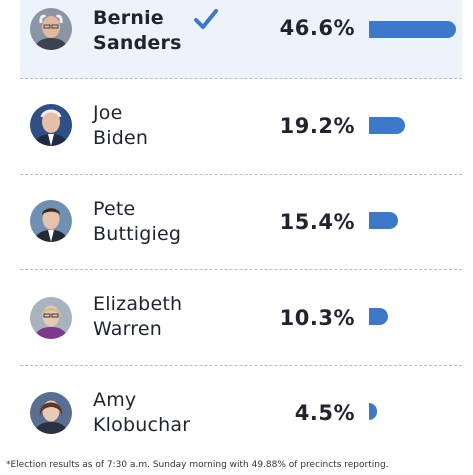  Describe the element at coordinates (51, 125) in the screenshot. I see `candidate-photo-biden` at that location.